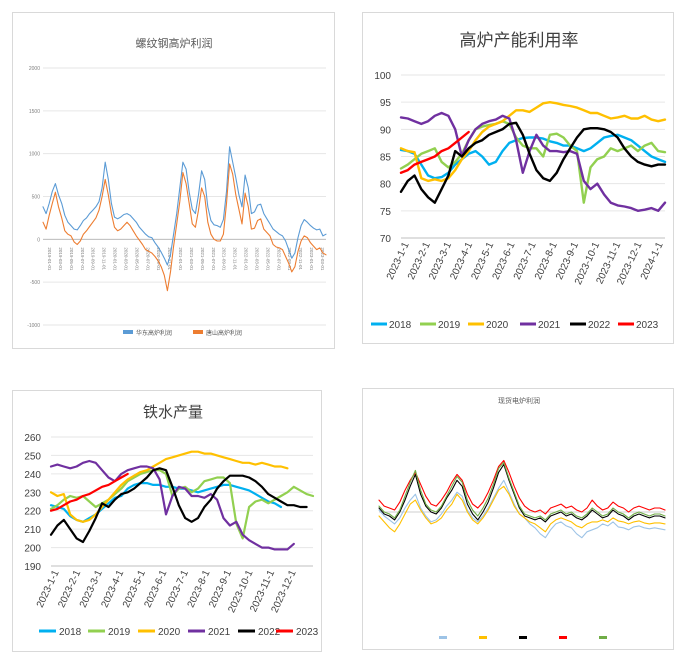 This screenshot has width=686, height=662. What do you see at coordinates (300, 258) in the screenshot?
I see `x-tick-label-23: 2022-11-01` at bounding box center [300, 258].